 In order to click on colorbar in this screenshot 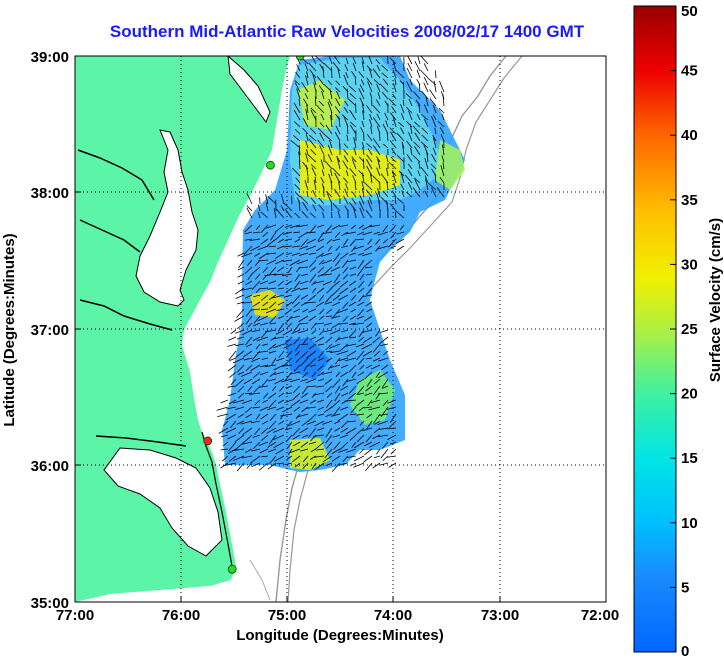, I will do `click(655, 329)`.